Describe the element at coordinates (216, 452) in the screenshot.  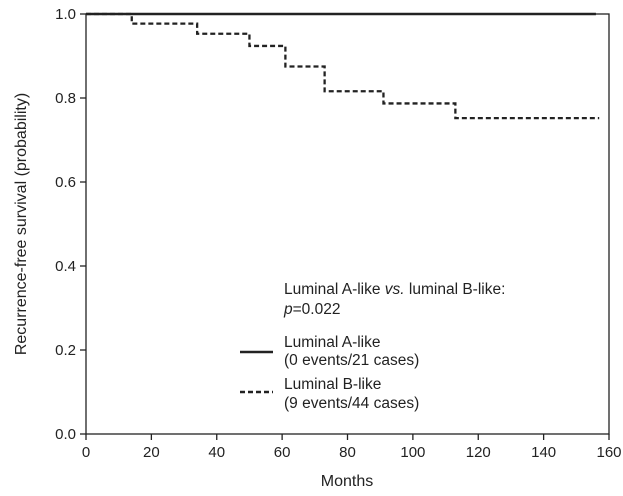
I see `x-tick-label: 40` at that location.